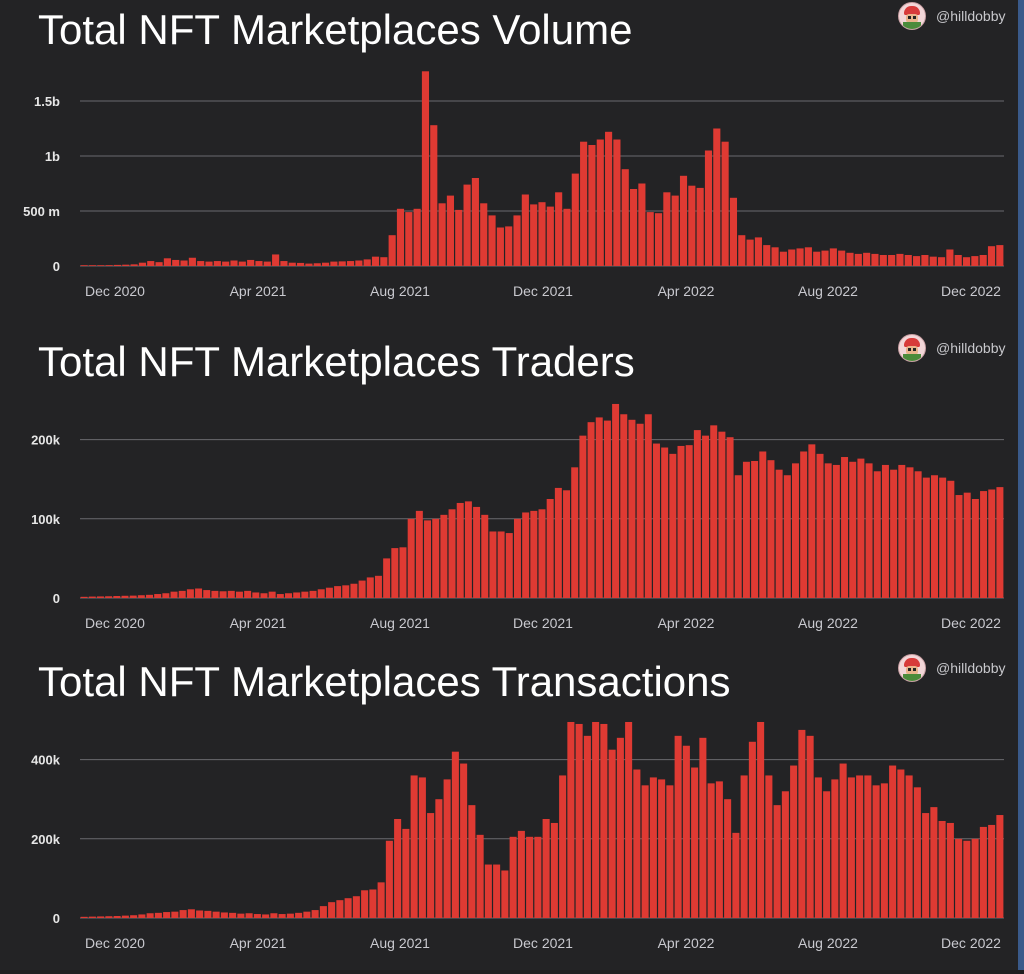 This screenshot has width=1024, height=974. Describe the element at coordinates (336, 361) in the screenshot. I see `chart-title: Total NFT Marketplaces Traders` at that location.